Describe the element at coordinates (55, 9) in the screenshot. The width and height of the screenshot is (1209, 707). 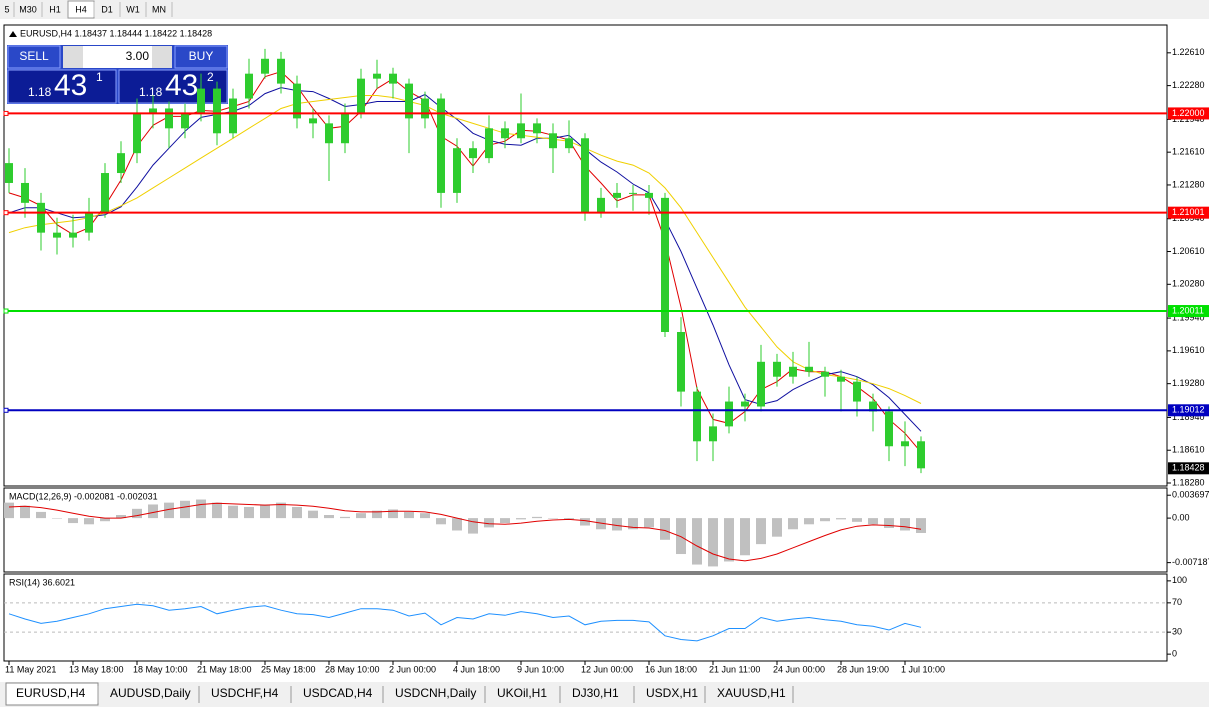
I see `timeframe-button: H1` at that location.